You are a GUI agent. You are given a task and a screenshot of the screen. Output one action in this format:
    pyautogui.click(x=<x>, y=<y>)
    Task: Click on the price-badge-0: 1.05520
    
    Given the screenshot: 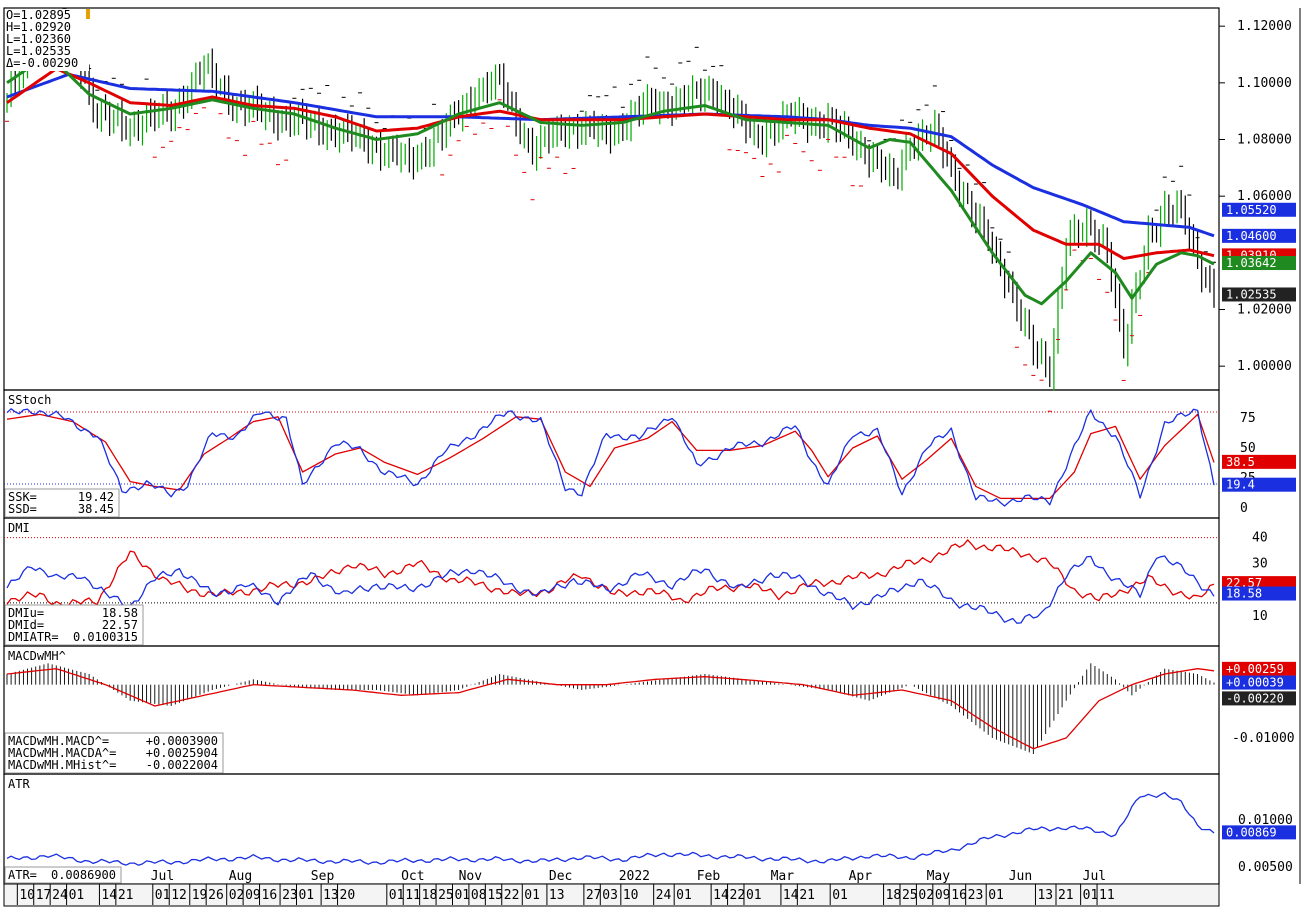 What is the action you would take?
    pyautogui.click(x=1259, y=209)
    